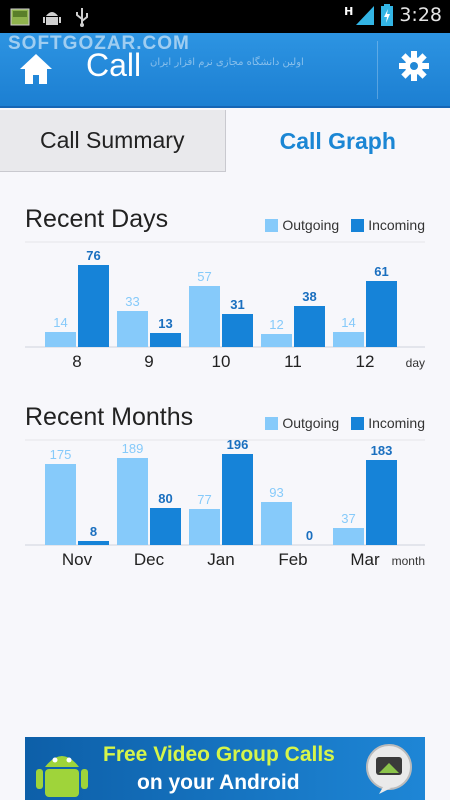  I want to click on home-icon, so click(36, 69).